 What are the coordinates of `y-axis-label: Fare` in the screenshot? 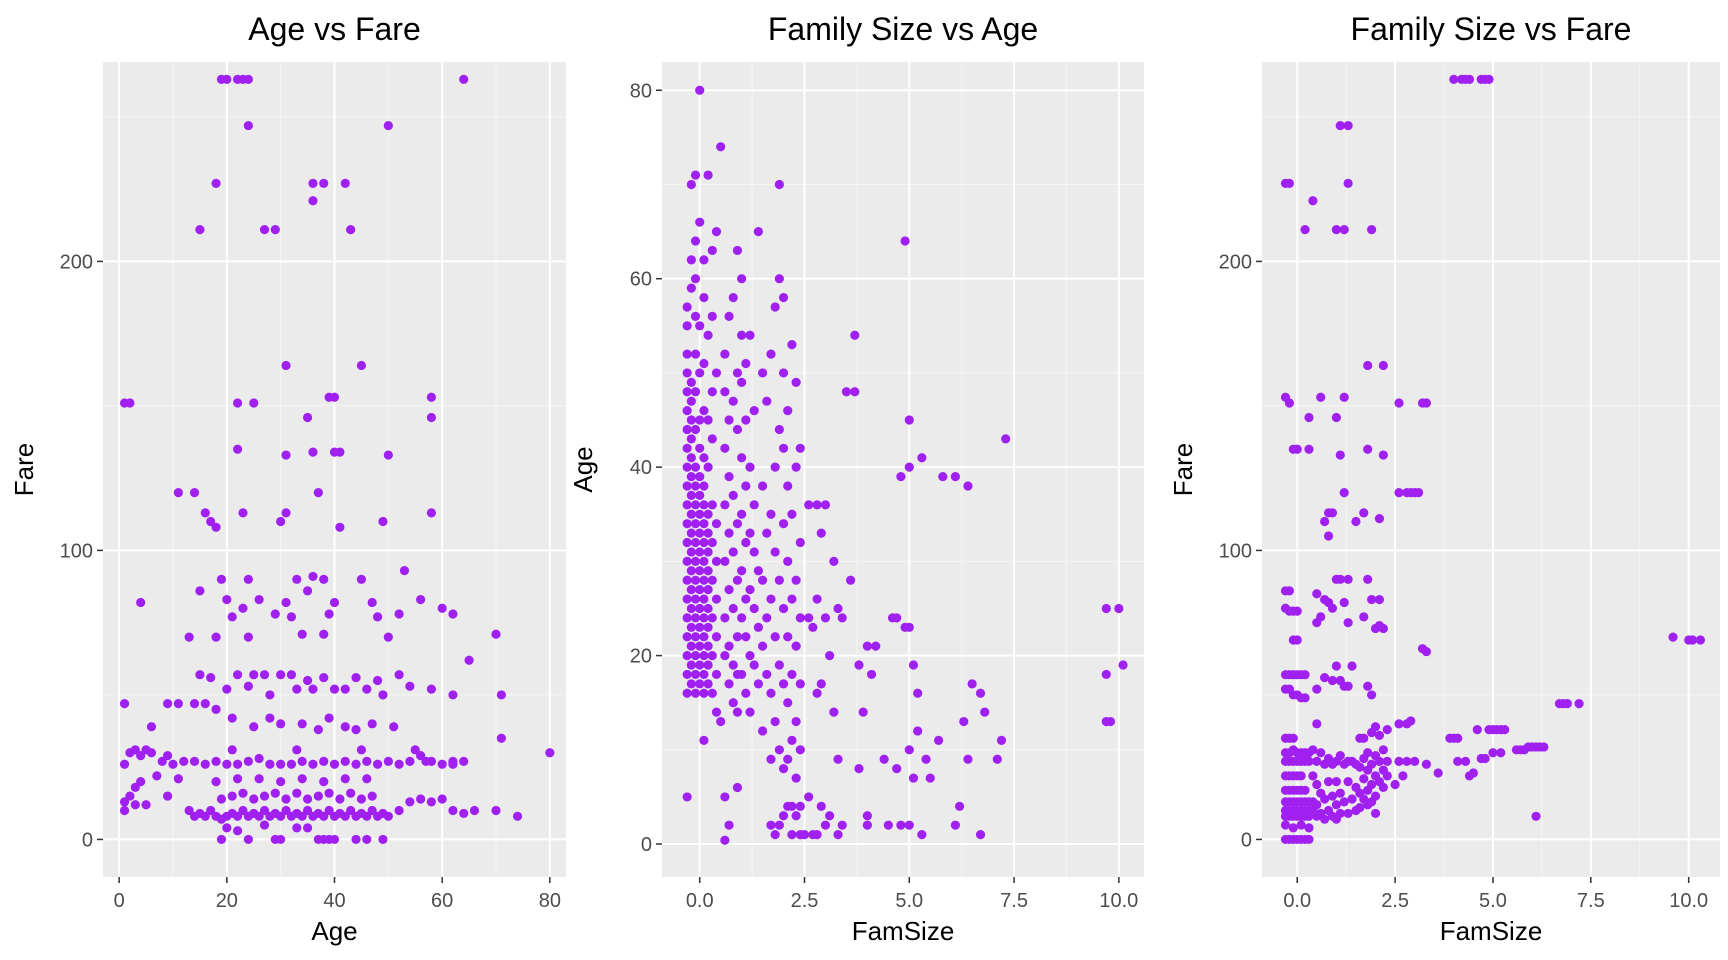 It's located at (24, 469).